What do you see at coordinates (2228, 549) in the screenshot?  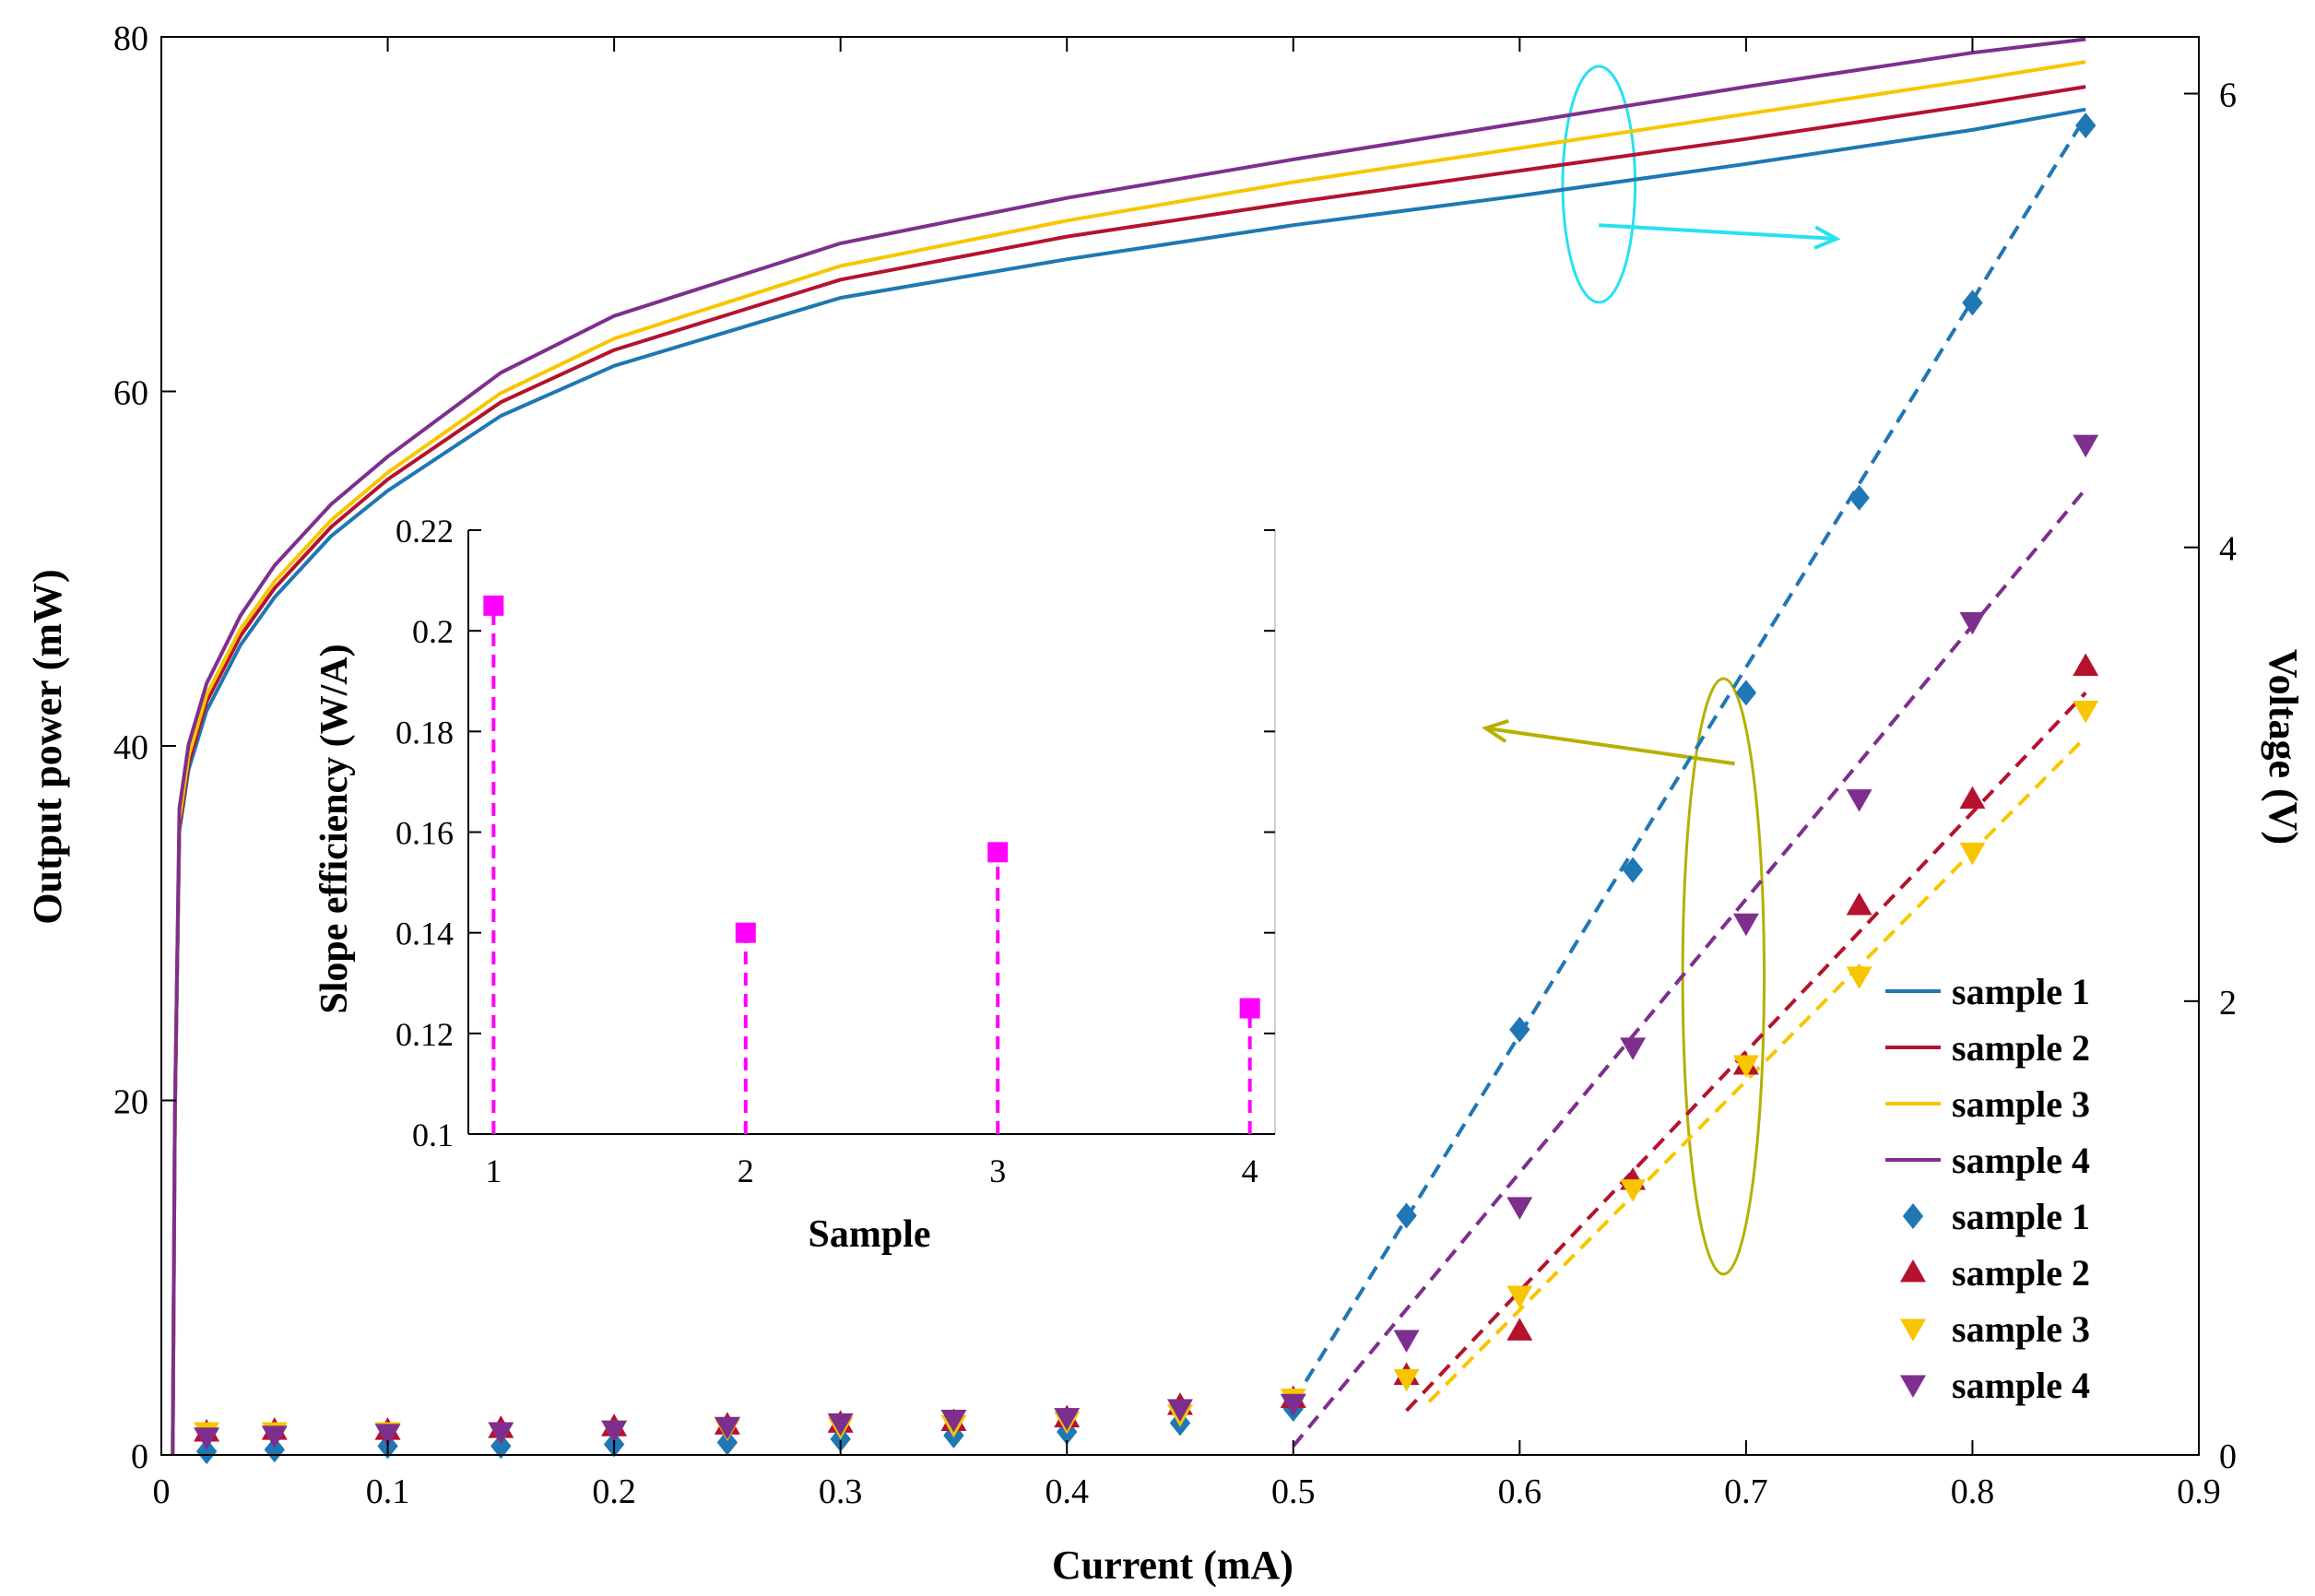 I see `y2-tick-label: 4` at bounding box center [2228, 549].